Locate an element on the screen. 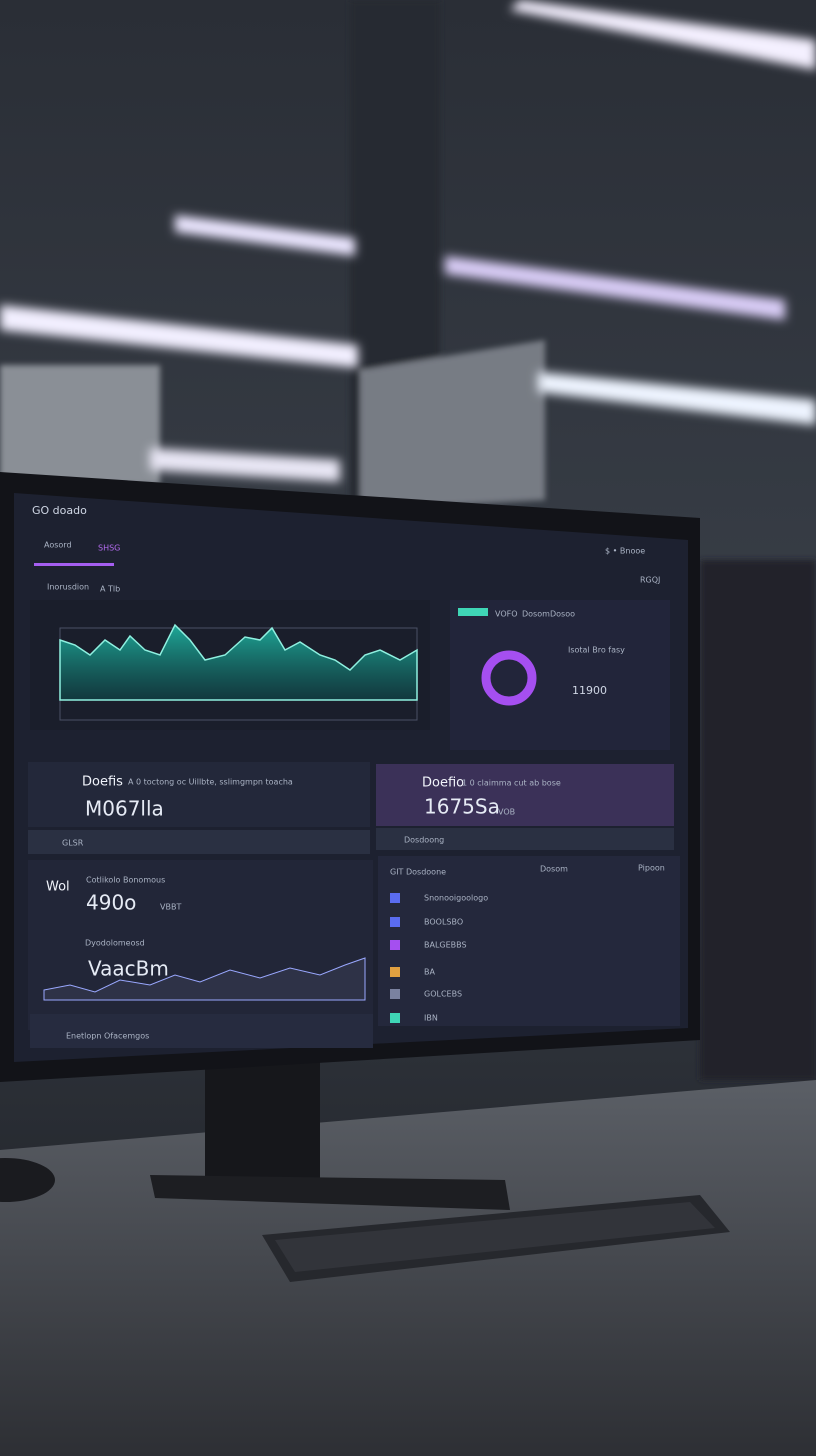  table is located at coordinates (529, 941).